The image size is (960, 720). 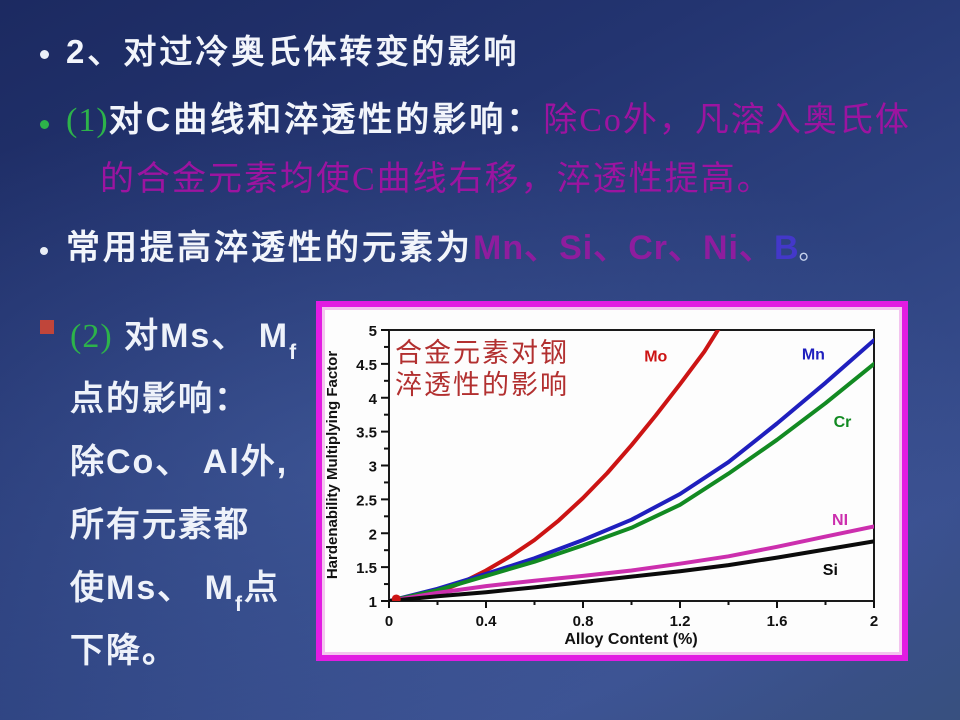 What do you see at coordinates (366, 433) in the screenshot?
I see `y-tick-label: 3.5` at bounding box center [366, 433].